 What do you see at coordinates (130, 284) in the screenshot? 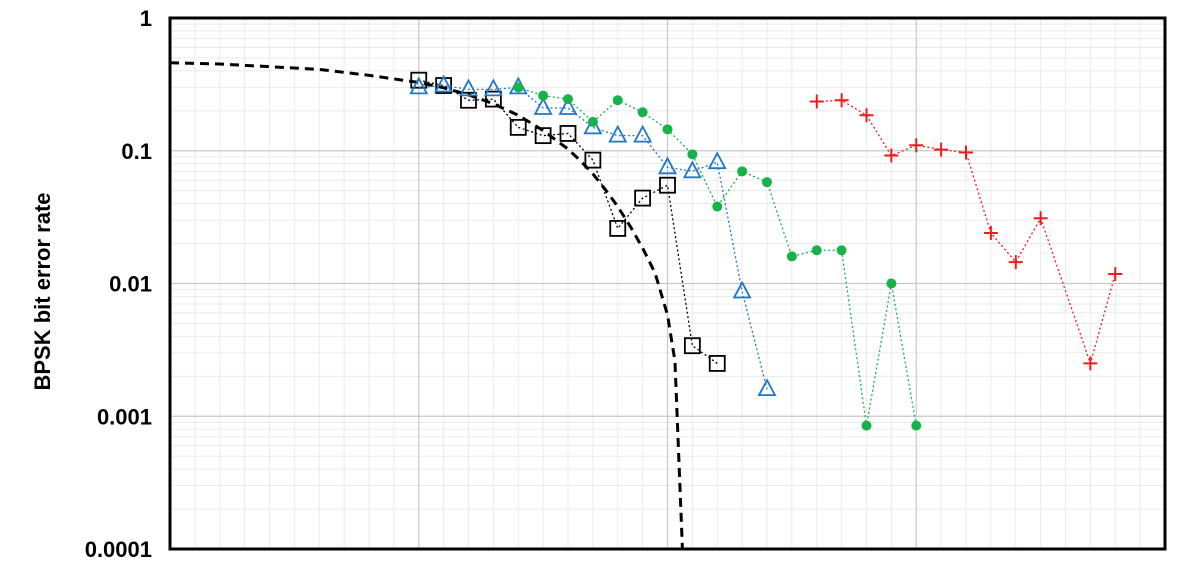
I see `y-tick-label: 0.01` at bounding box center [130, 284].